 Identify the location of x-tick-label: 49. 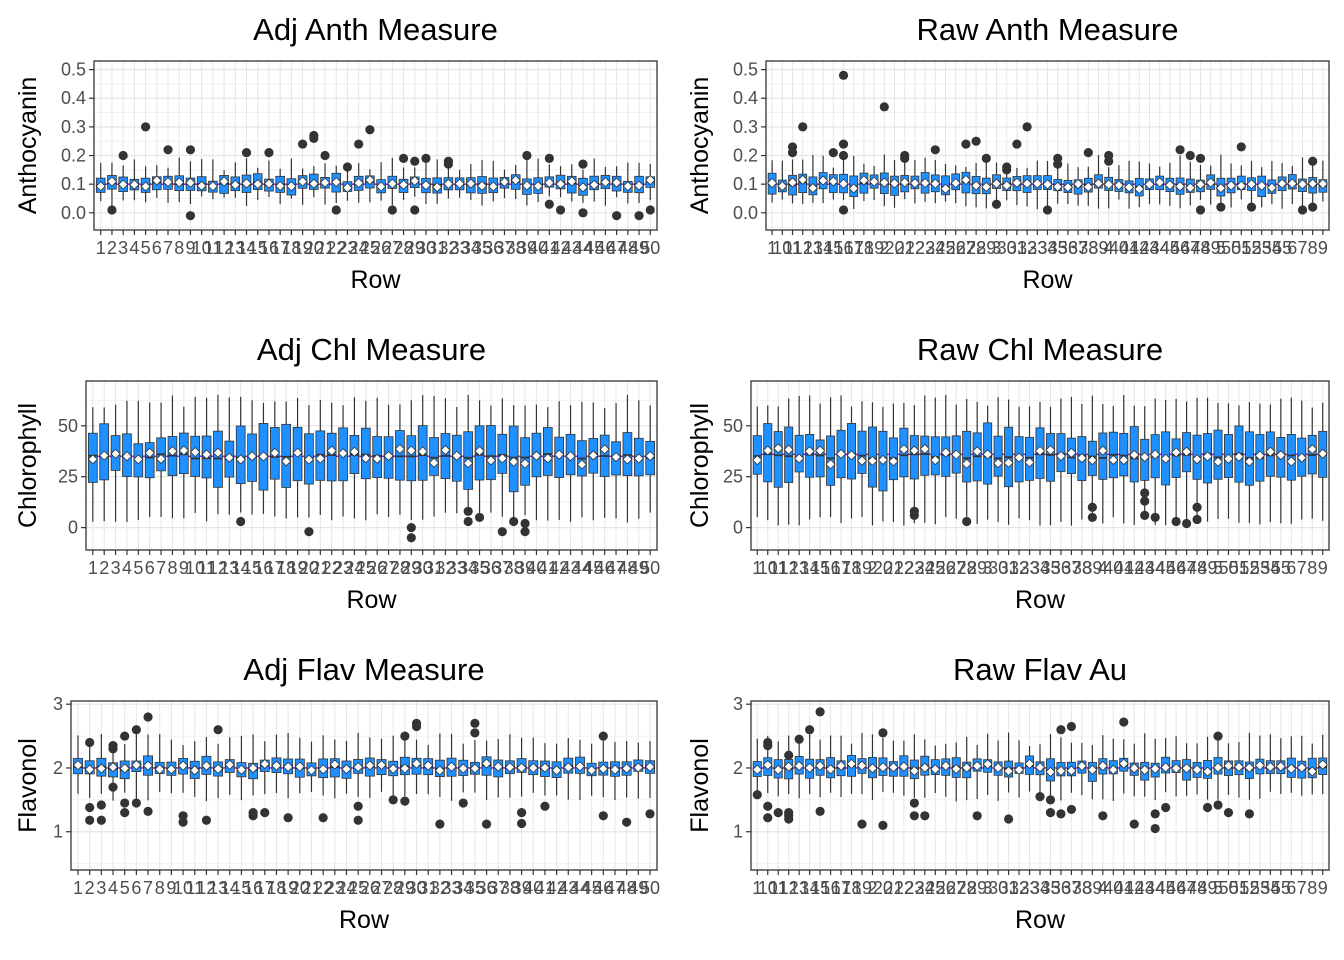
(639, 248).